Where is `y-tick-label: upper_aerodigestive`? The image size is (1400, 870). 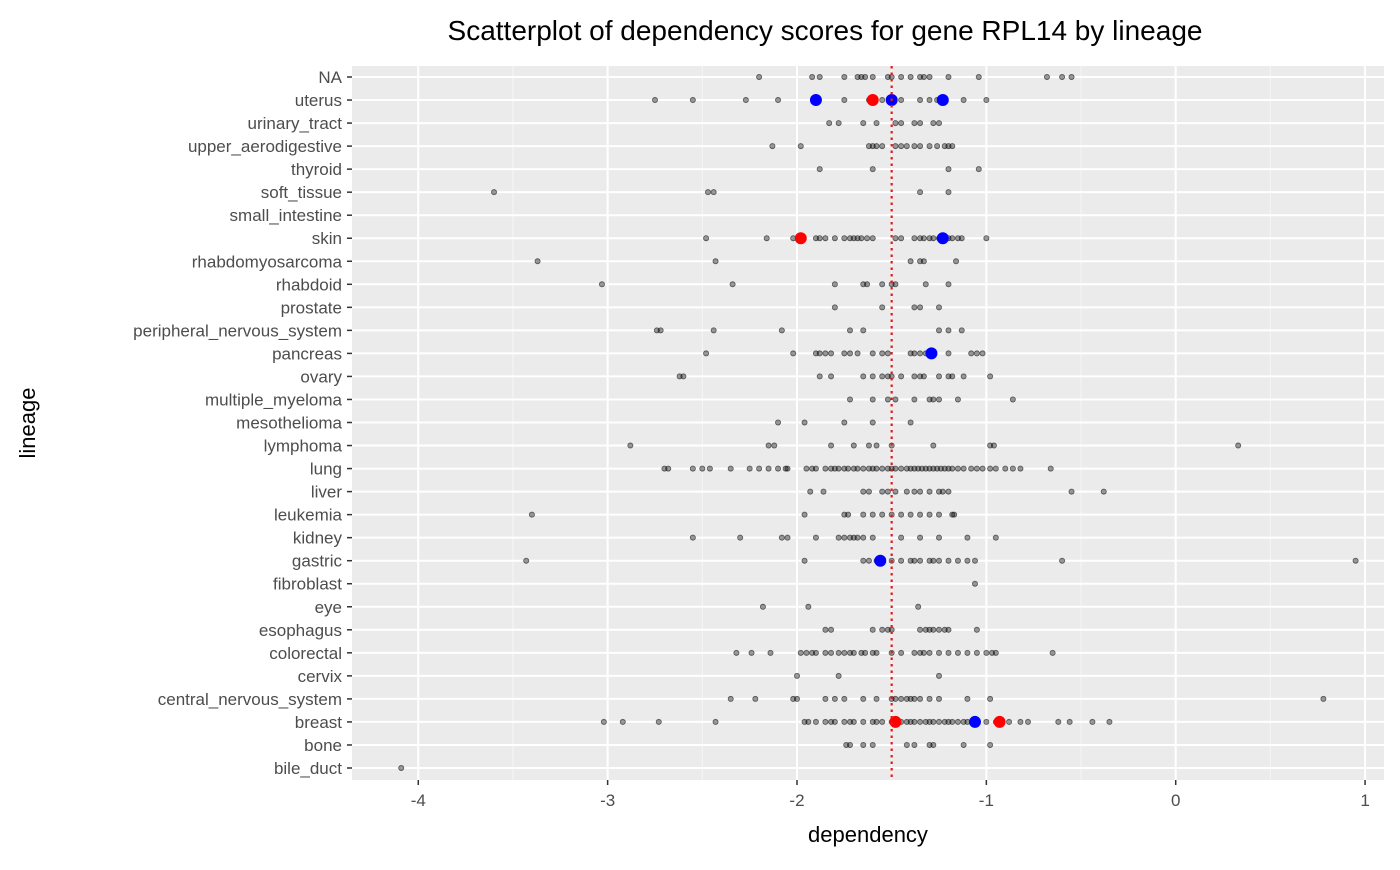 y-tick-label: upper_aerodigestive is located at coordinates (265, 146).